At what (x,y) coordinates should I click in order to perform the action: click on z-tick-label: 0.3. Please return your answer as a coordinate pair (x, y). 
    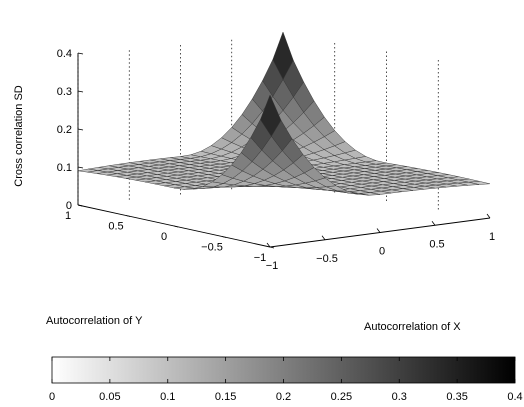
    Looking at the image, I should click on (64, 92).